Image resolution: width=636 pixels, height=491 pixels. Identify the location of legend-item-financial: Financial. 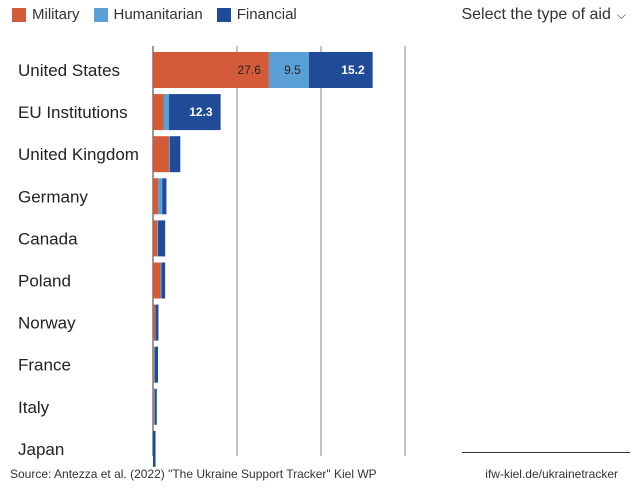
(256, 14).